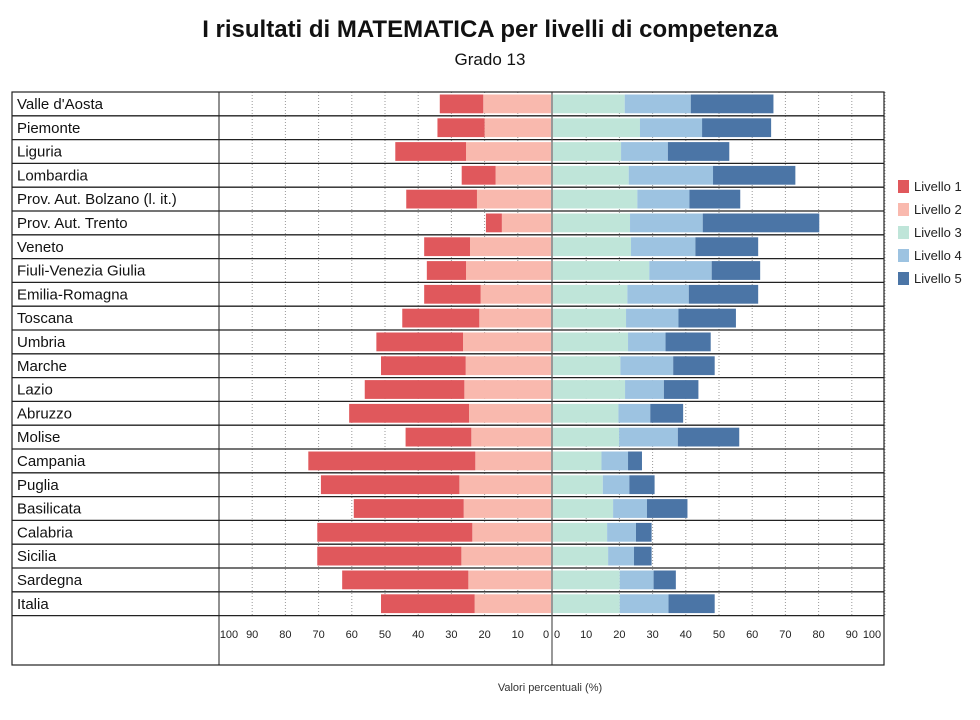  Describe the element at coordinates (50, 580) in the screenshot. I see `category-label: Sardegna` at that location.